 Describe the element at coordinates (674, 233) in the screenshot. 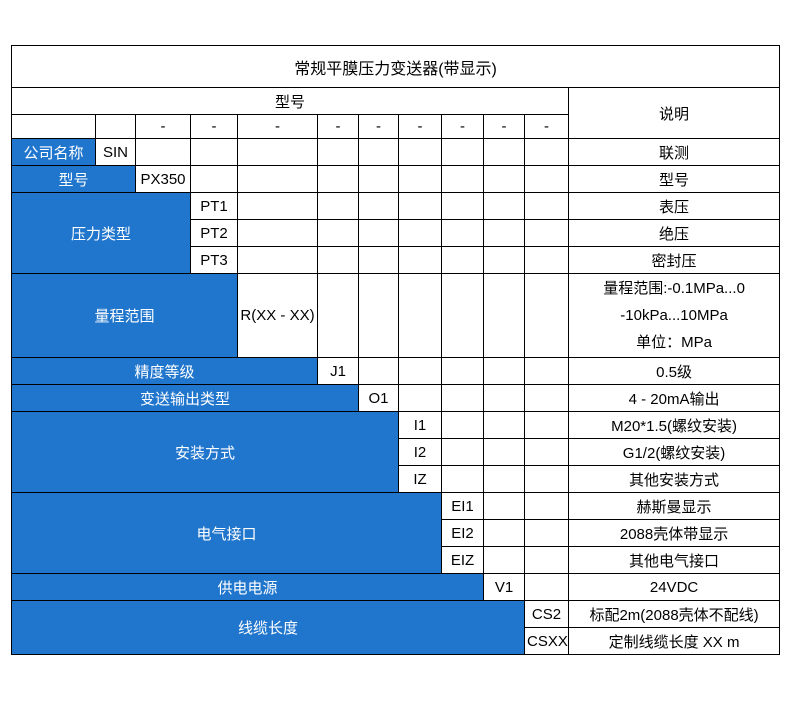

I see `desc-pt2: 绝压` at that location.